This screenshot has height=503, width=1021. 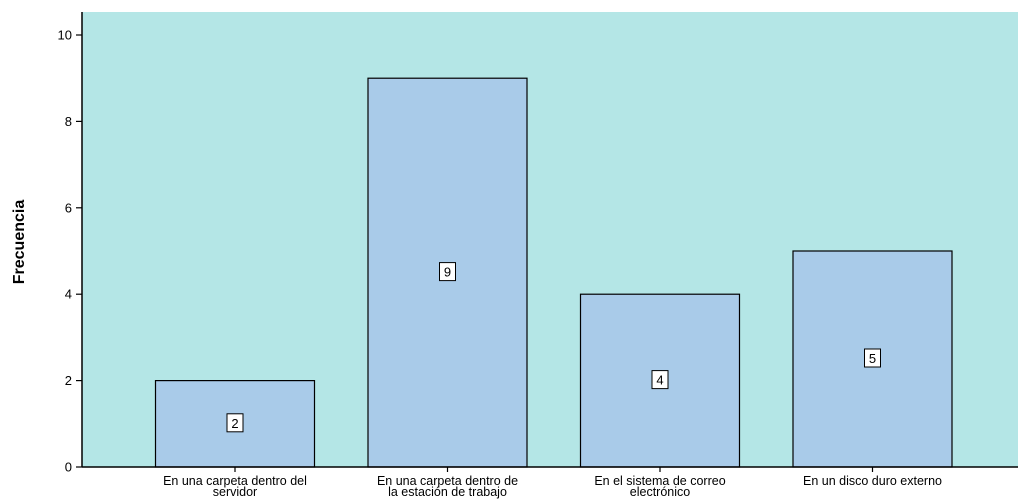 I want to click on y-tick-label: 2, so click(x=68, y=380).